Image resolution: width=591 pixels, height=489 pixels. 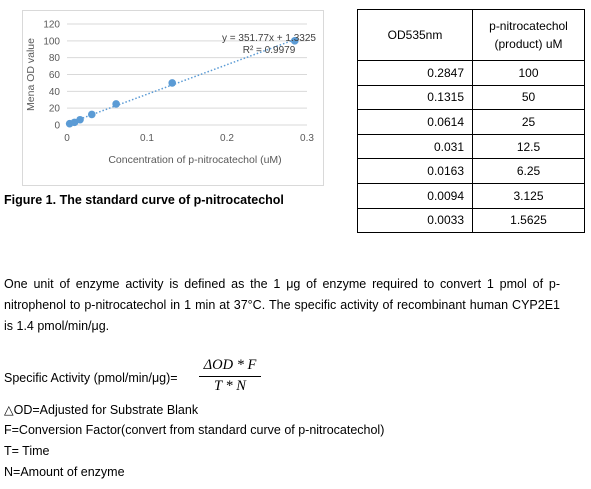 I want to click on cell-concentration-value: 50, so click(x=528, y=97).